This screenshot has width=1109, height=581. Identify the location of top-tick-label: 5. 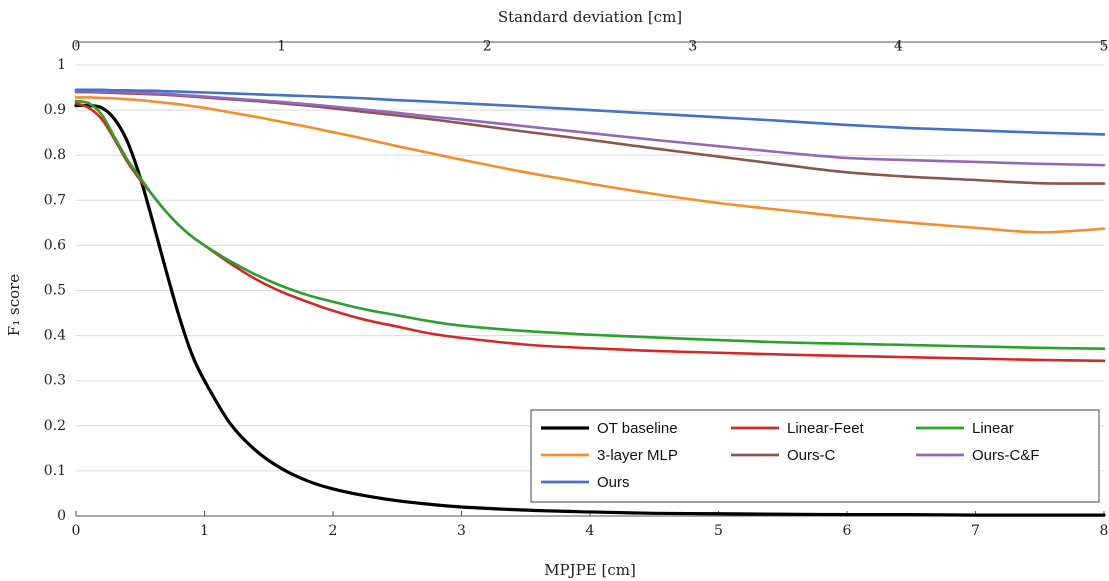
(1104, 47).